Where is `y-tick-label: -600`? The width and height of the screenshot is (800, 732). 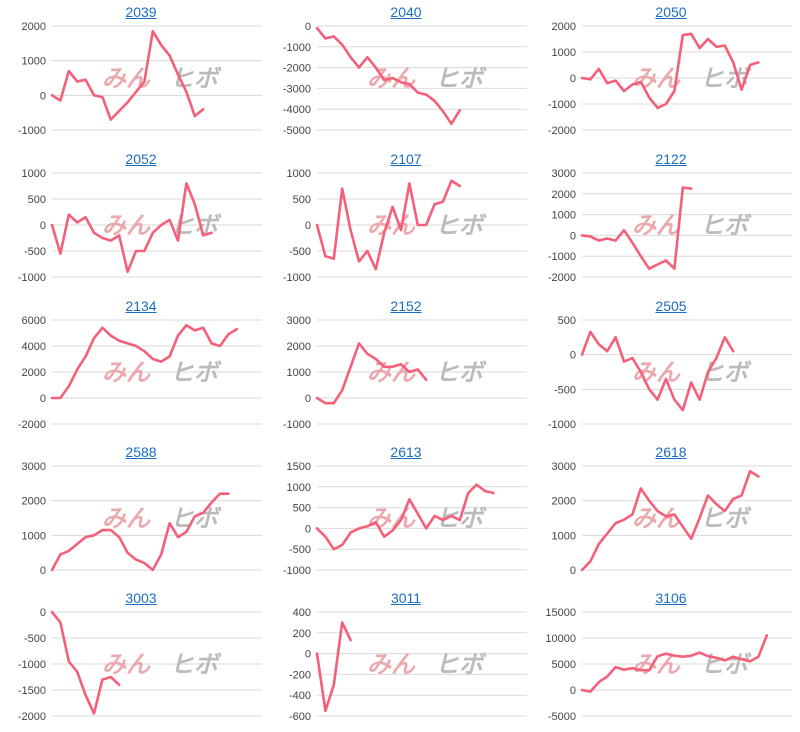 y-tick-label: -600 is located at coordinates (300, 717).